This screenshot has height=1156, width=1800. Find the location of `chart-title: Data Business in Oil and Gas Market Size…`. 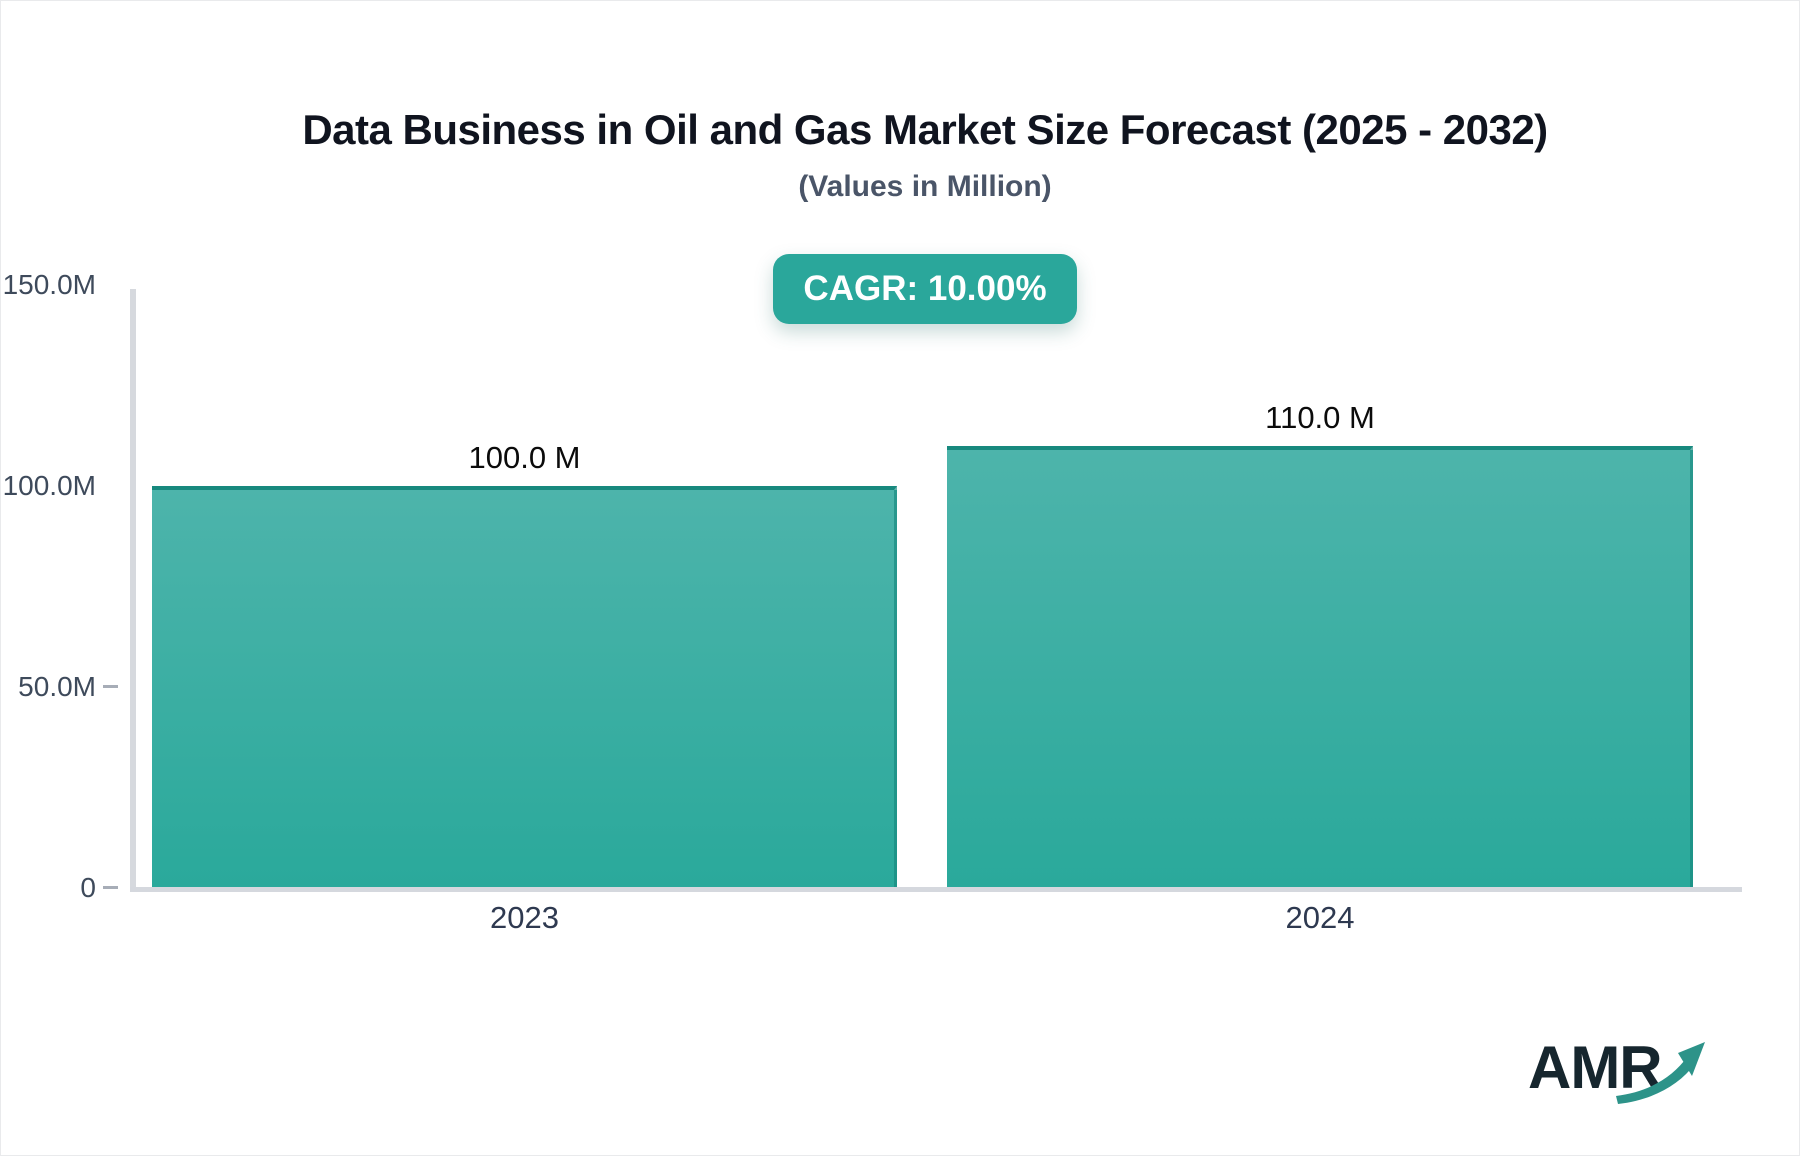

chart-title: Data Business in Oil and Gas Market Size… is located at coordinates (925, 129).